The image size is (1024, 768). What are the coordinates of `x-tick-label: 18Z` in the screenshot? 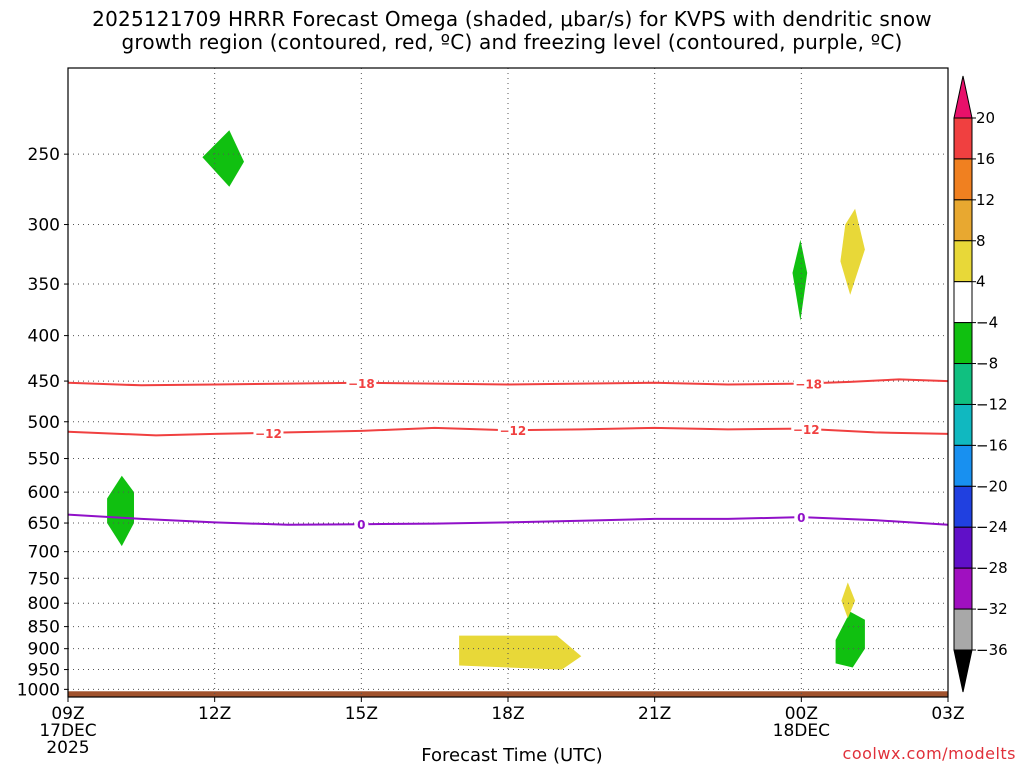 It's located at (507, 714).